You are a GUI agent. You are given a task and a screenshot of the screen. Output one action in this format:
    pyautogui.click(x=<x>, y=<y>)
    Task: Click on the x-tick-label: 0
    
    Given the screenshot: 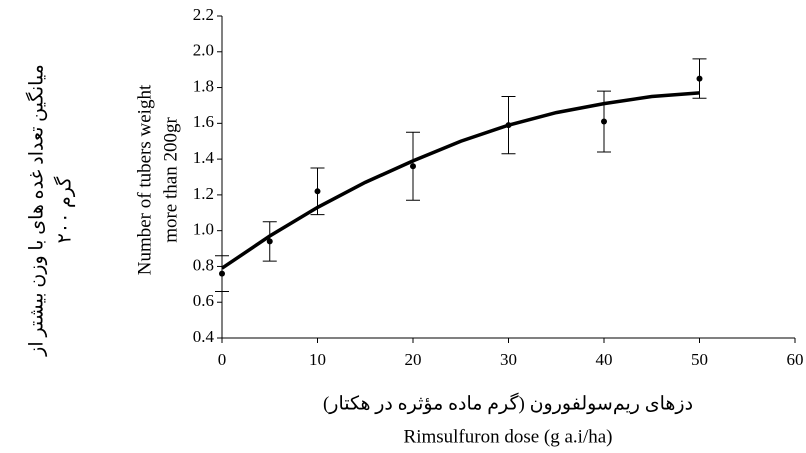 What is the action you would take?
    pyautogui.click(x=222, y=359)
    